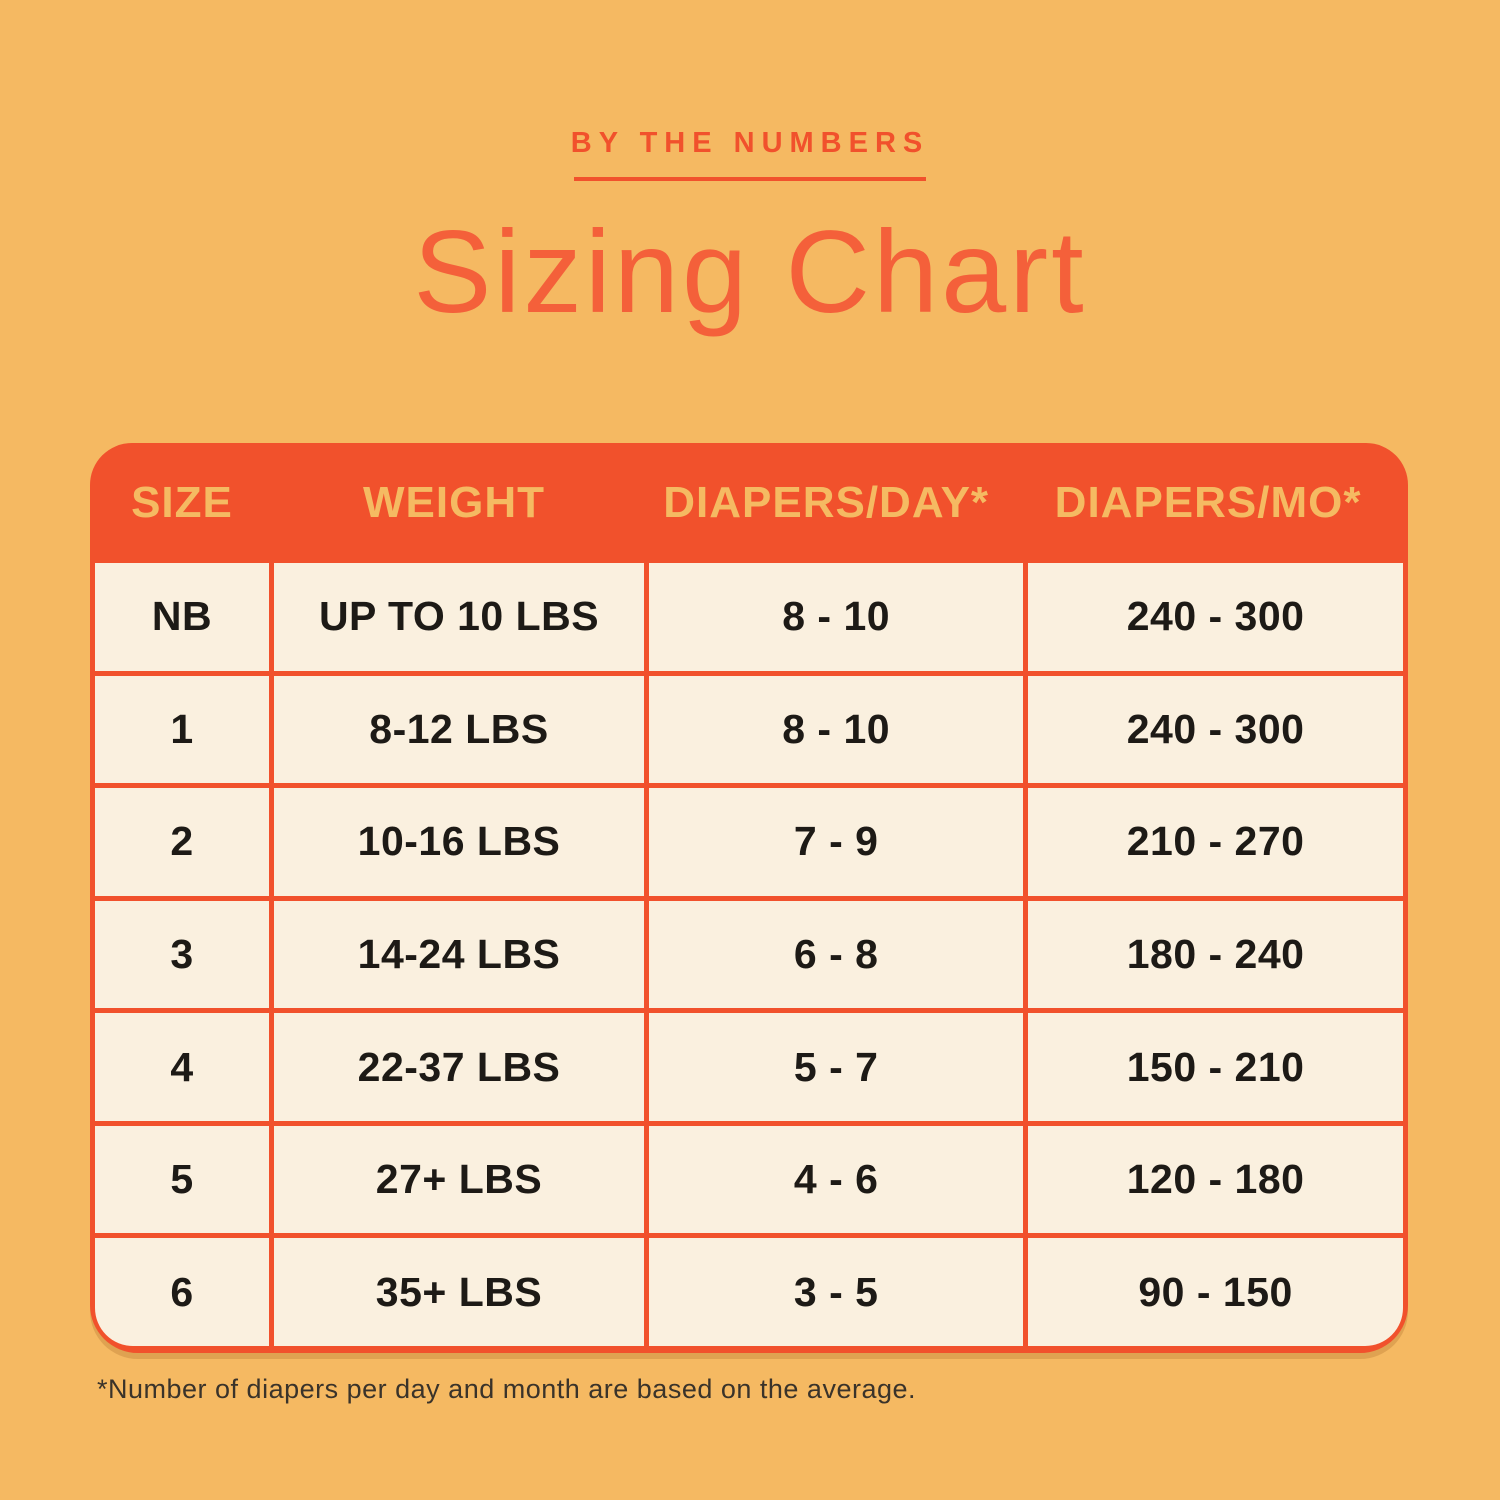 The height and width of the screenshot is (1500, 1500). I want to click on table-cell: 1, so click(182, 729).